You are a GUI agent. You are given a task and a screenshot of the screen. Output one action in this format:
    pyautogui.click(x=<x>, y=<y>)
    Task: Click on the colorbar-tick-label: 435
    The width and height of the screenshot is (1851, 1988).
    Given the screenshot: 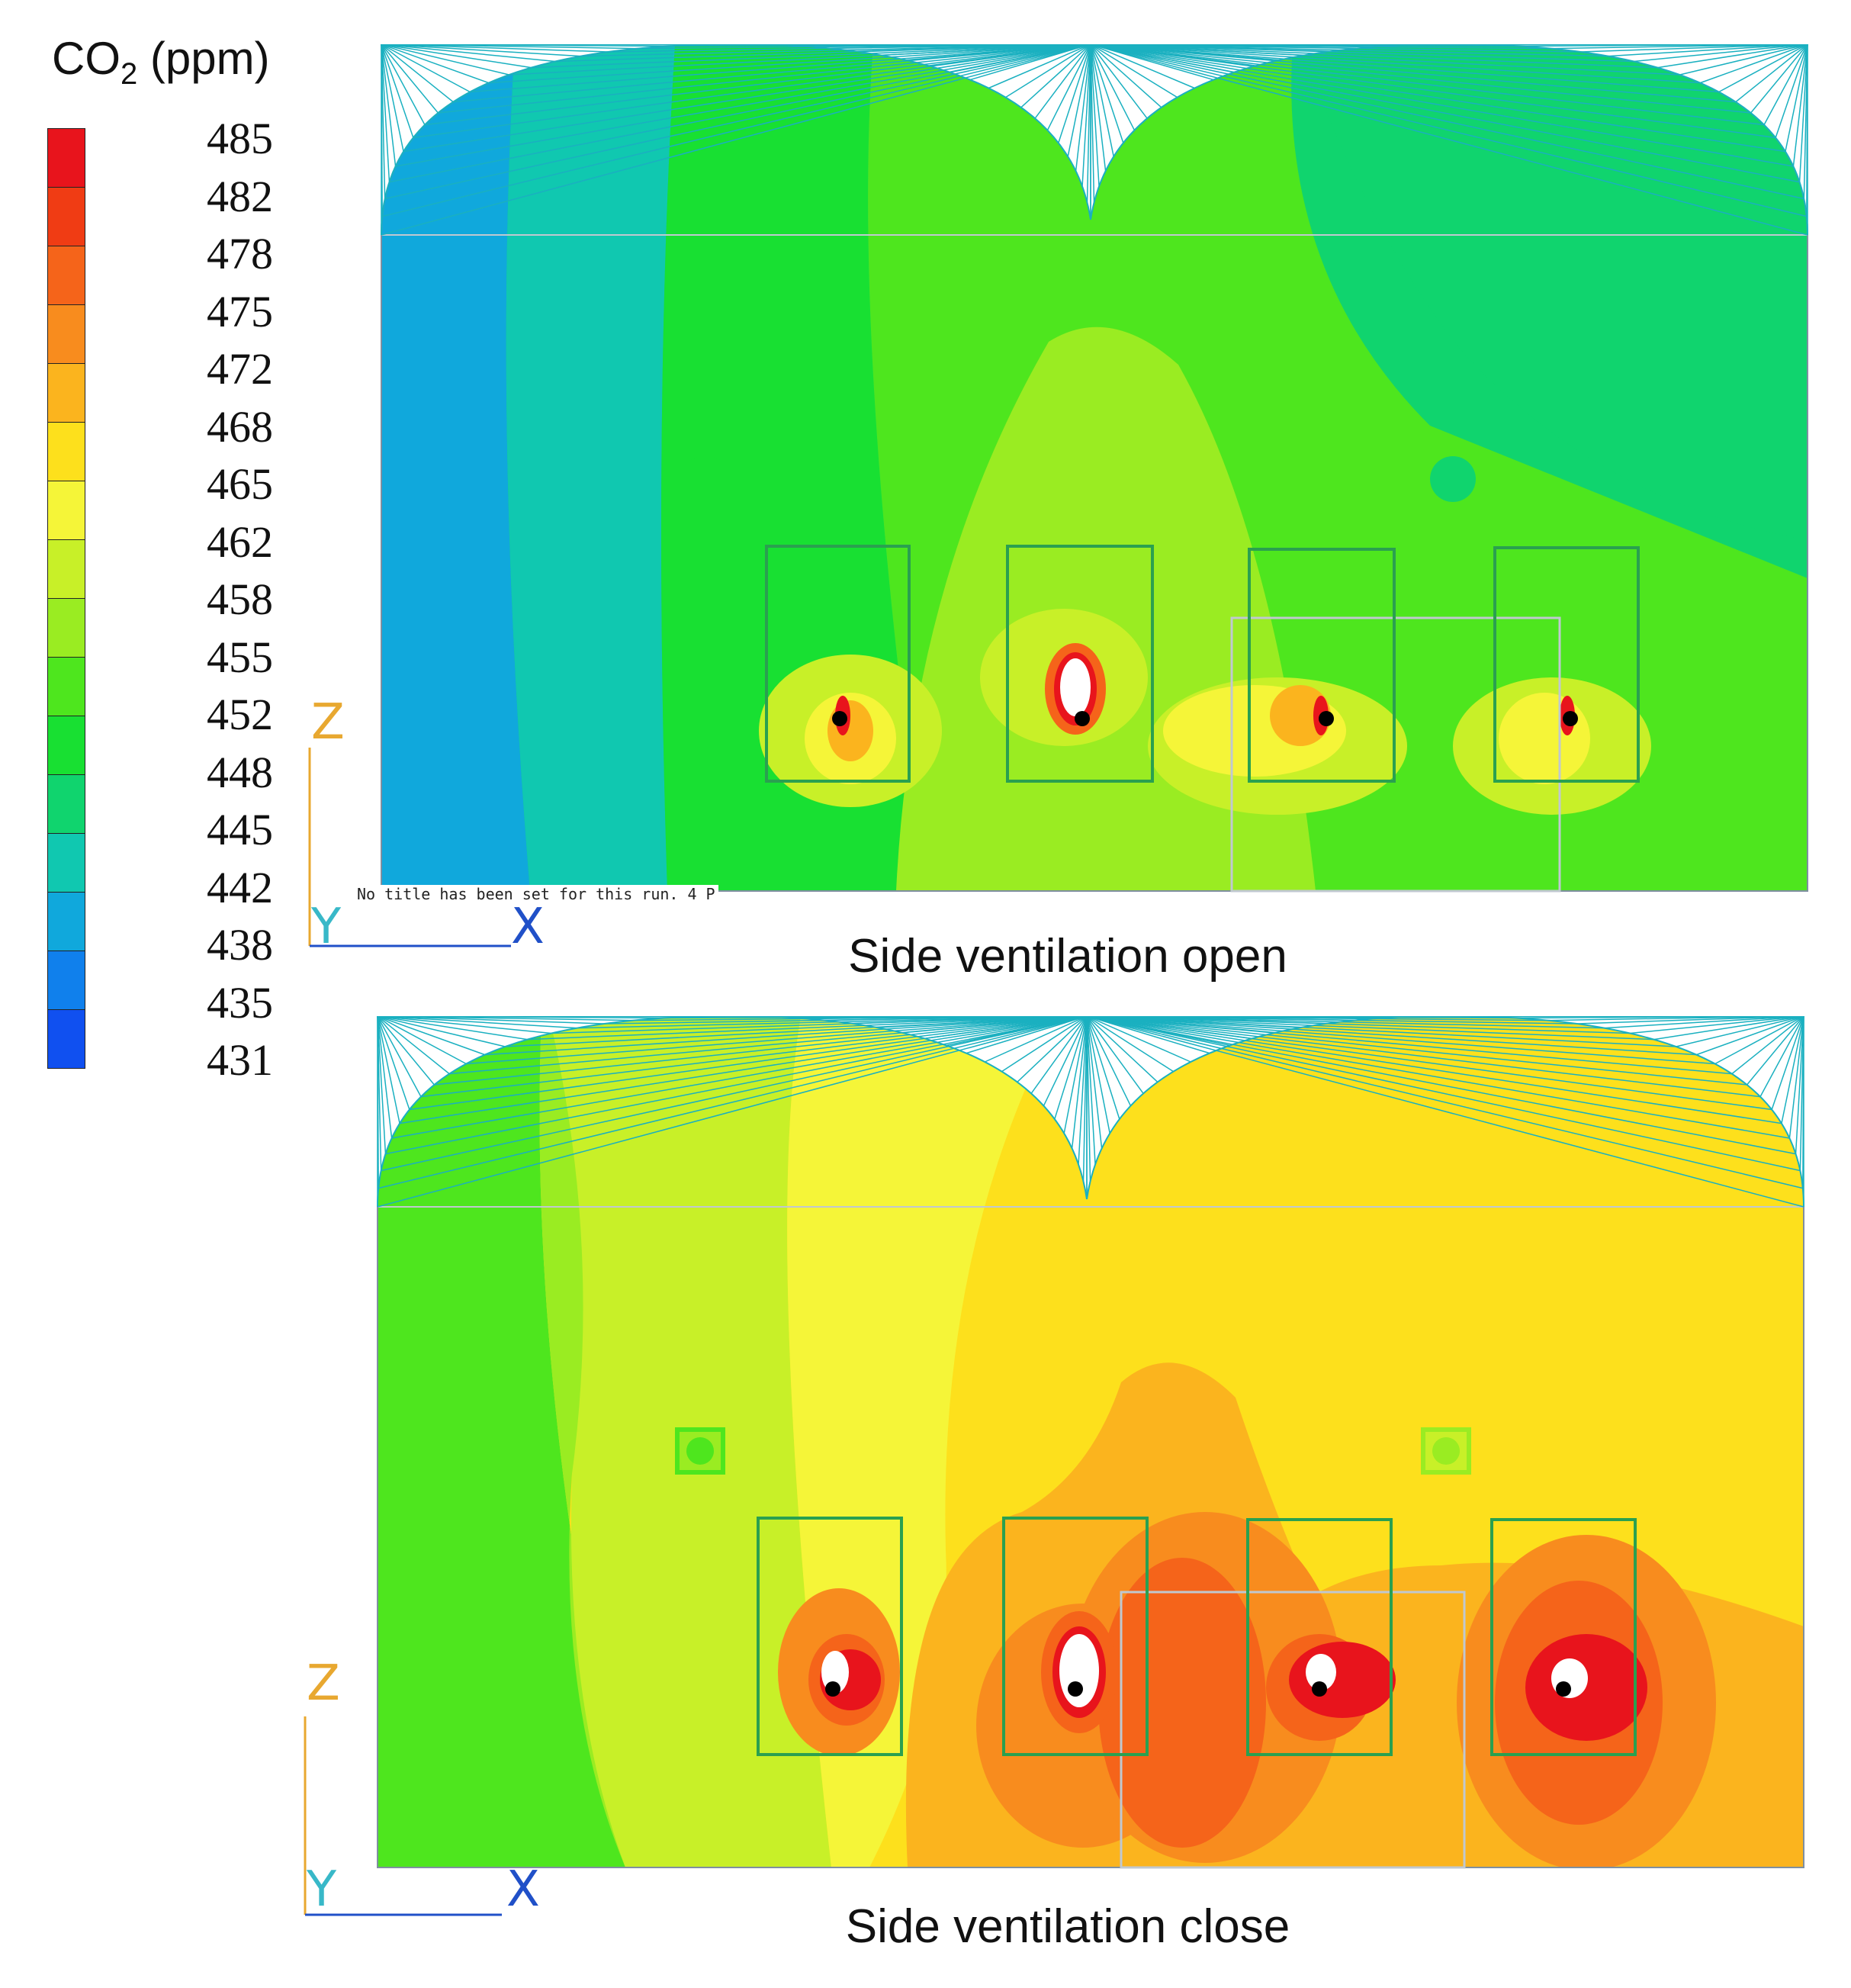 What is the action you would take?
    pyautogui.click(x=240, y=1003)
    